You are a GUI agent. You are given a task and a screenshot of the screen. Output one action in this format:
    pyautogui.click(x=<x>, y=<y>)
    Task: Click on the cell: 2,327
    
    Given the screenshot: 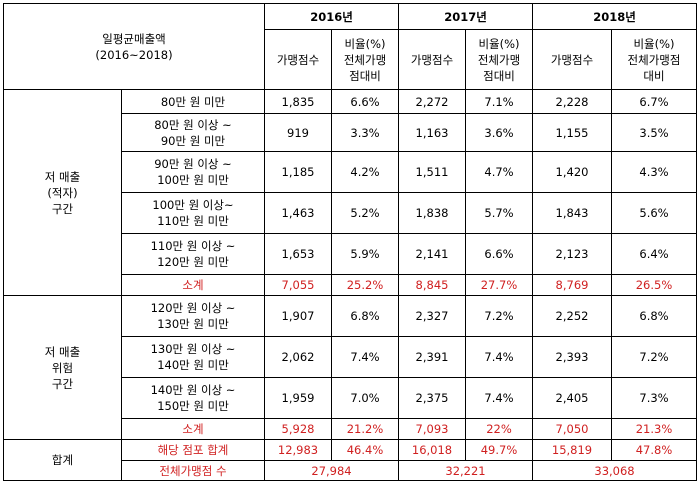 What is the action you would take?
    pyautogui.click(x=432, y=316)
    